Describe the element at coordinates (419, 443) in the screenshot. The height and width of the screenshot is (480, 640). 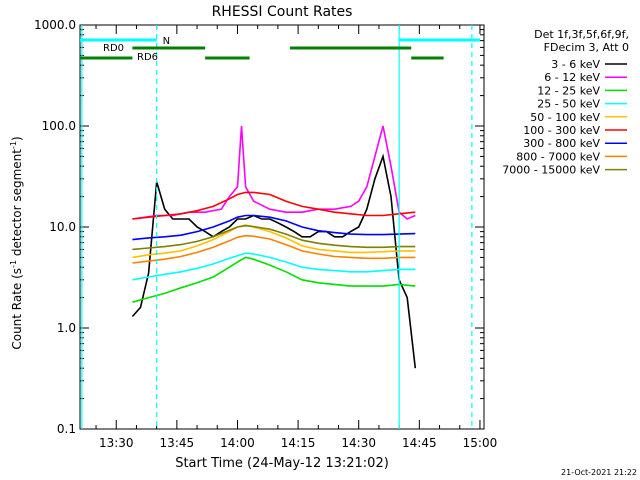
I see `x-tick-label: 14:45` at that location.